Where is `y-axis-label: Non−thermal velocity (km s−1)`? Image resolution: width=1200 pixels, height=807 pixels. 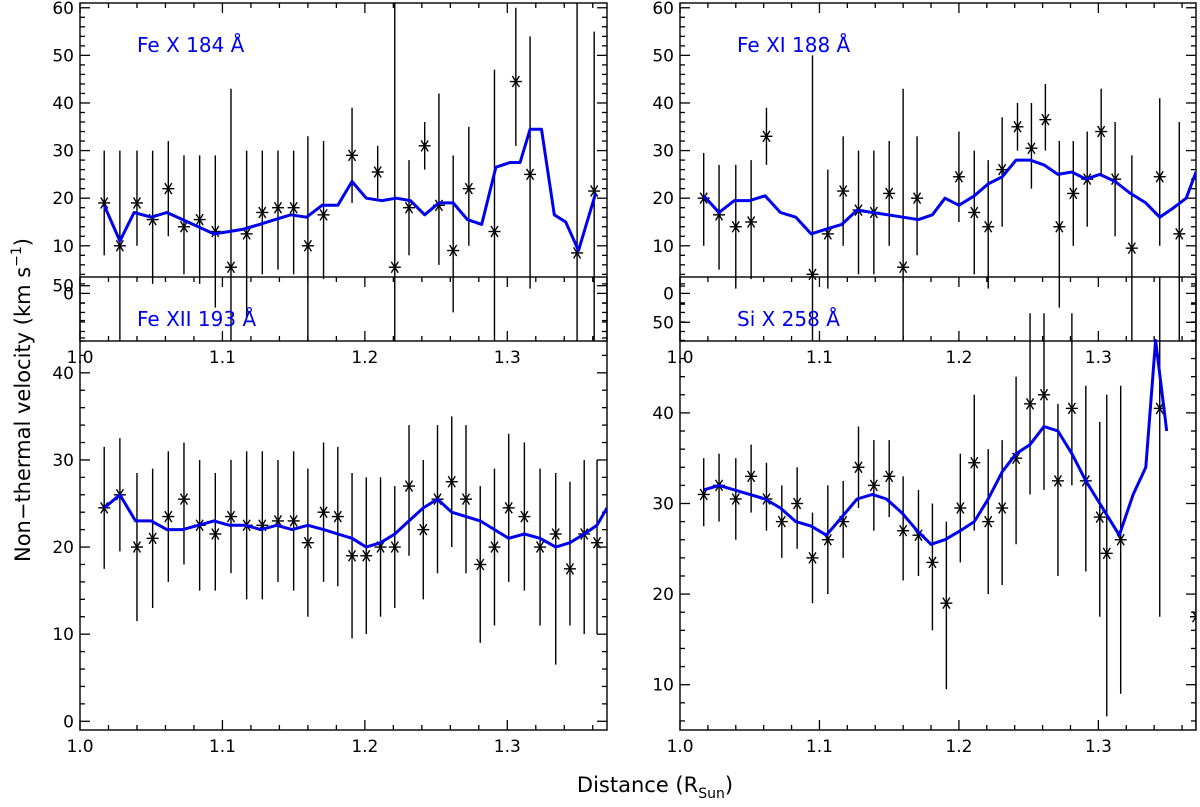 y-axis-label: Non−thermal velocity (km s−1) is located at coordinates (22, 400).